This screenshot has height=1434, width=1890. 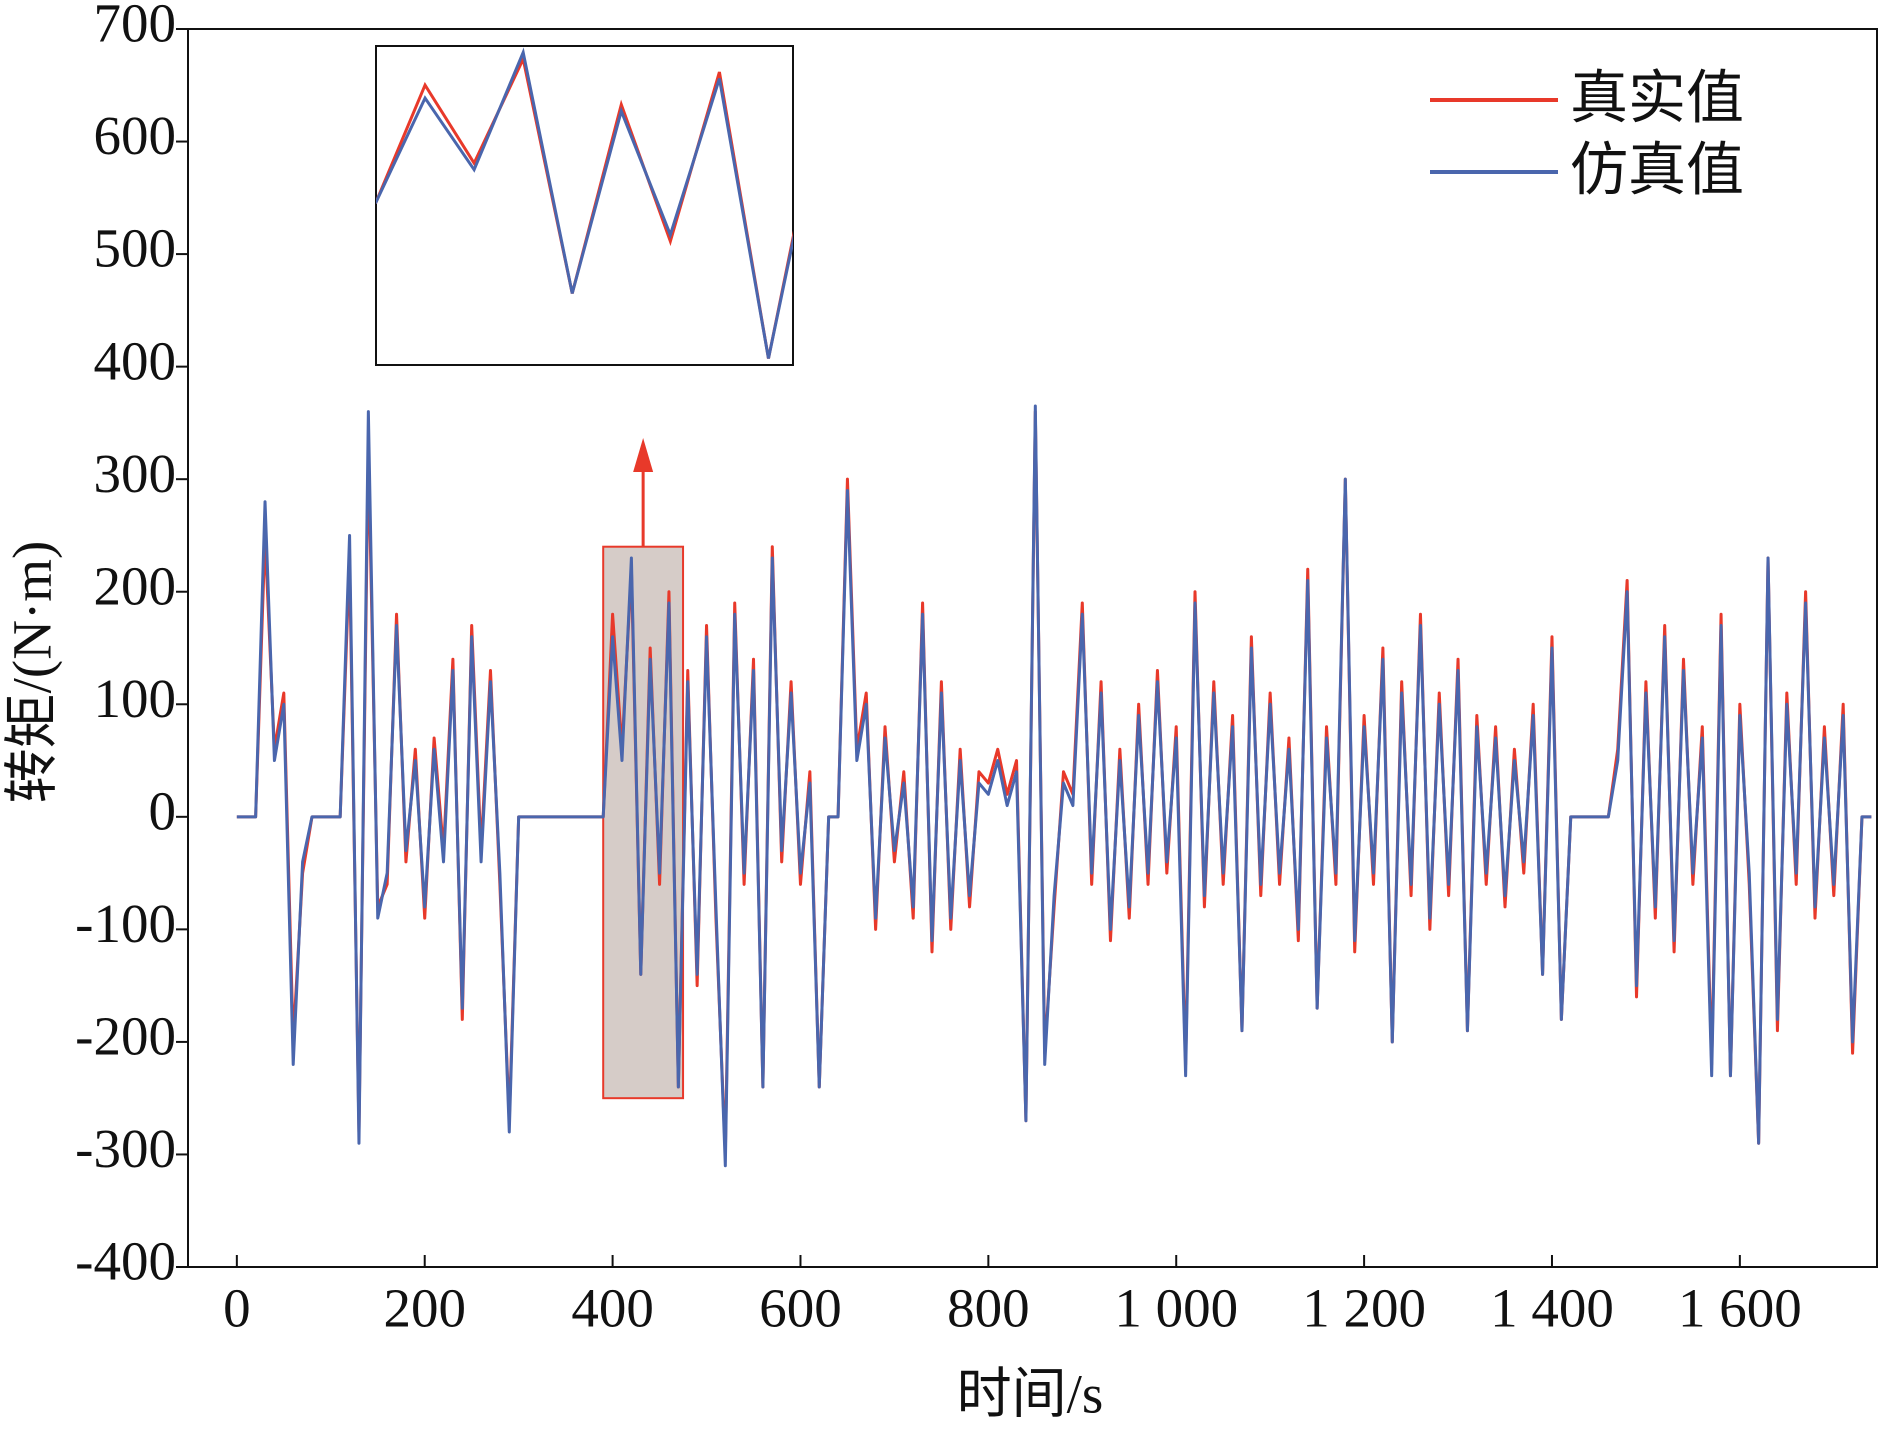 I want to click on x-axis-label: 时间/s, so click(x=1030, y=1394).